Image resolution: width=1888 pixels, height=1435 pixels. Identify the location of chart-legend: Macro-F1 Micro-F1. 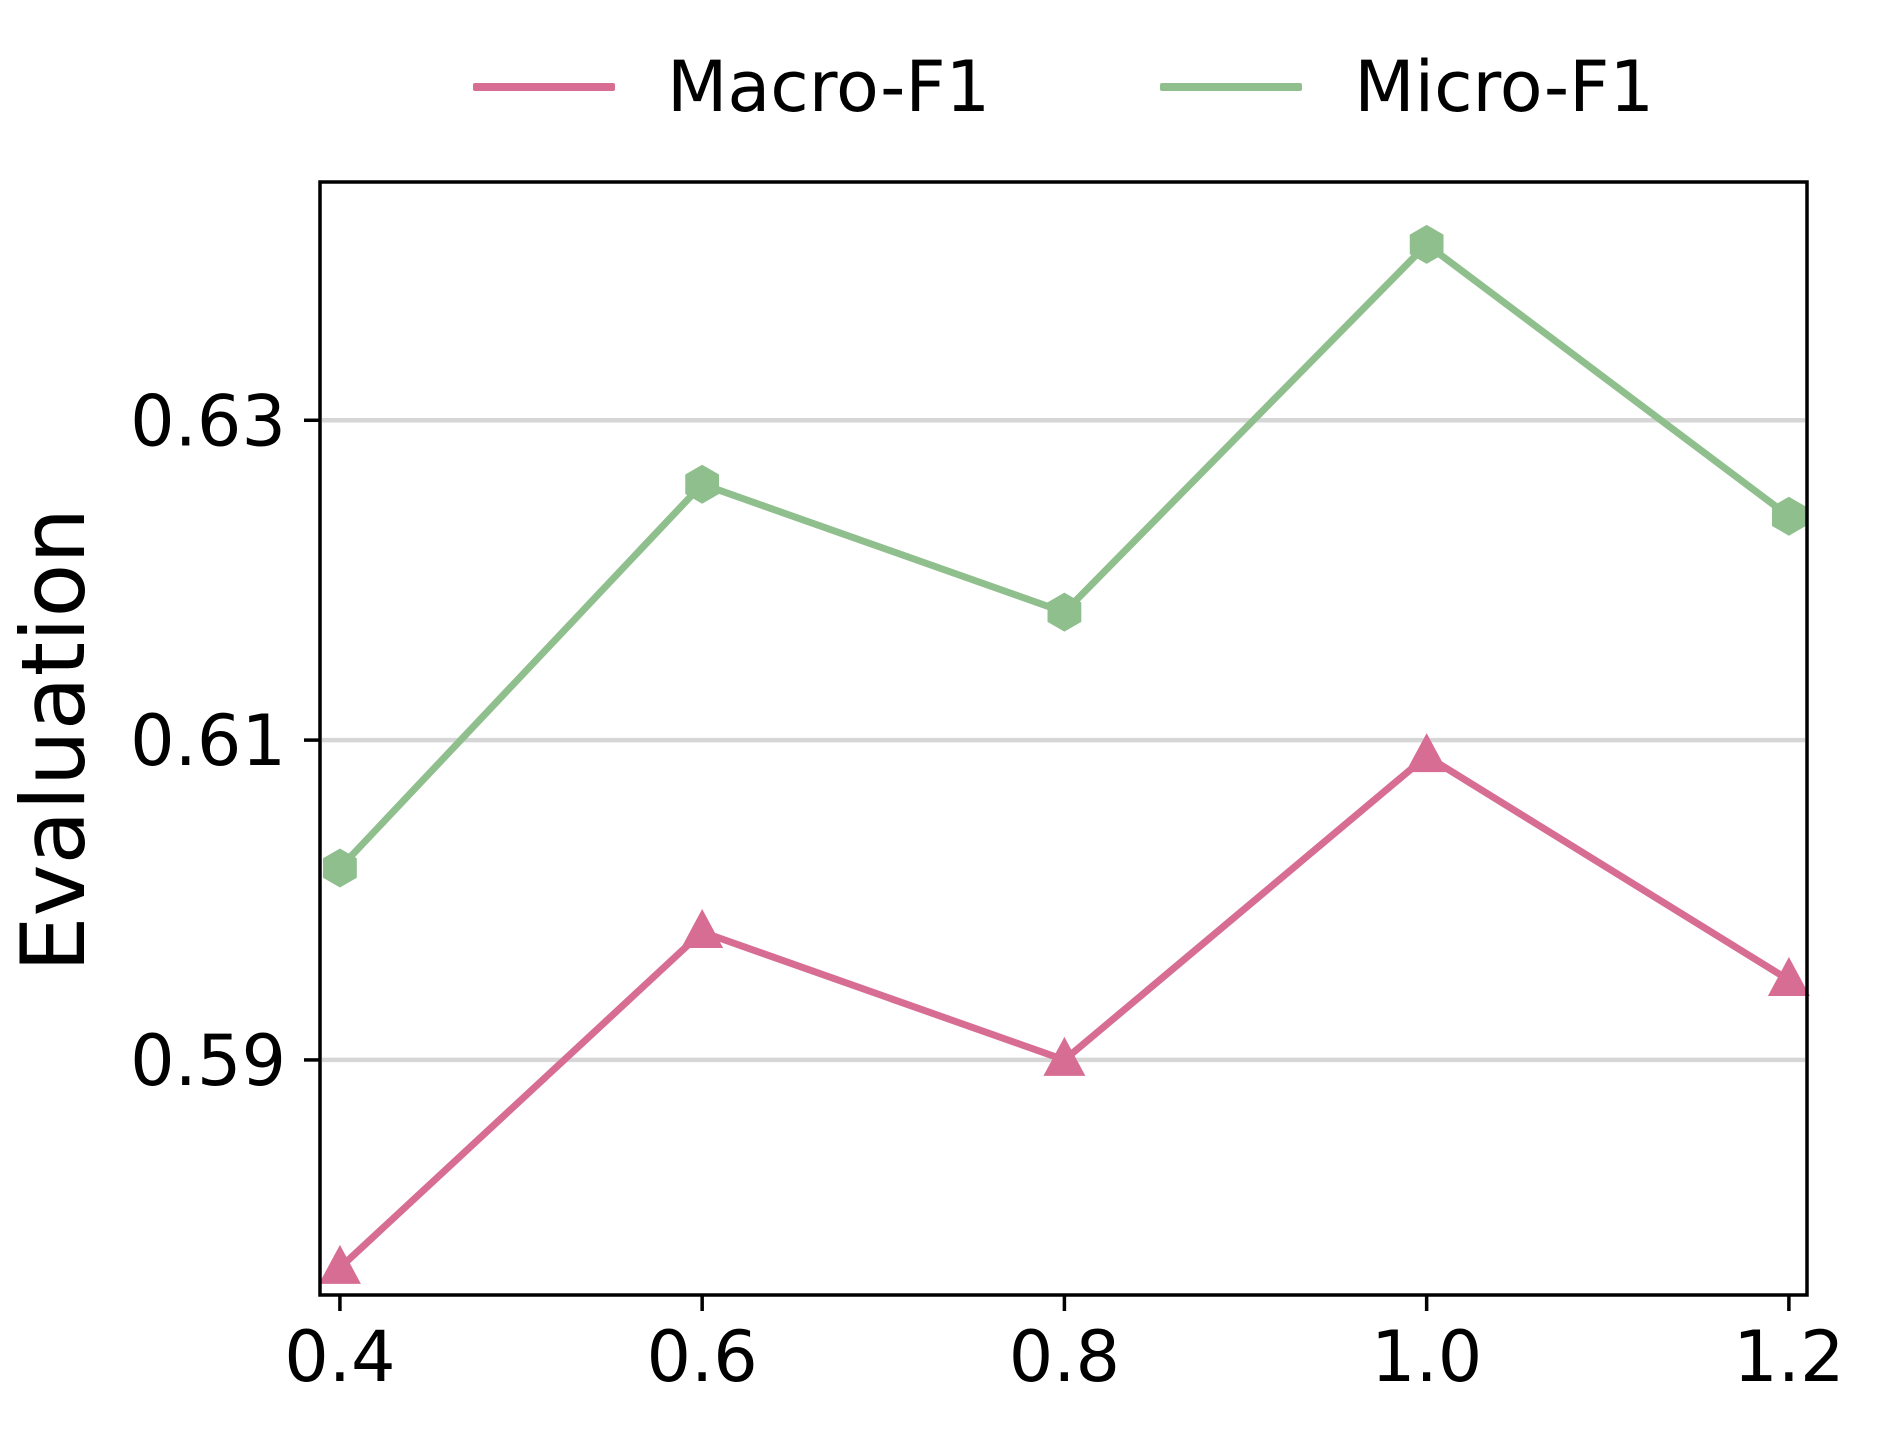
(1063, 87).